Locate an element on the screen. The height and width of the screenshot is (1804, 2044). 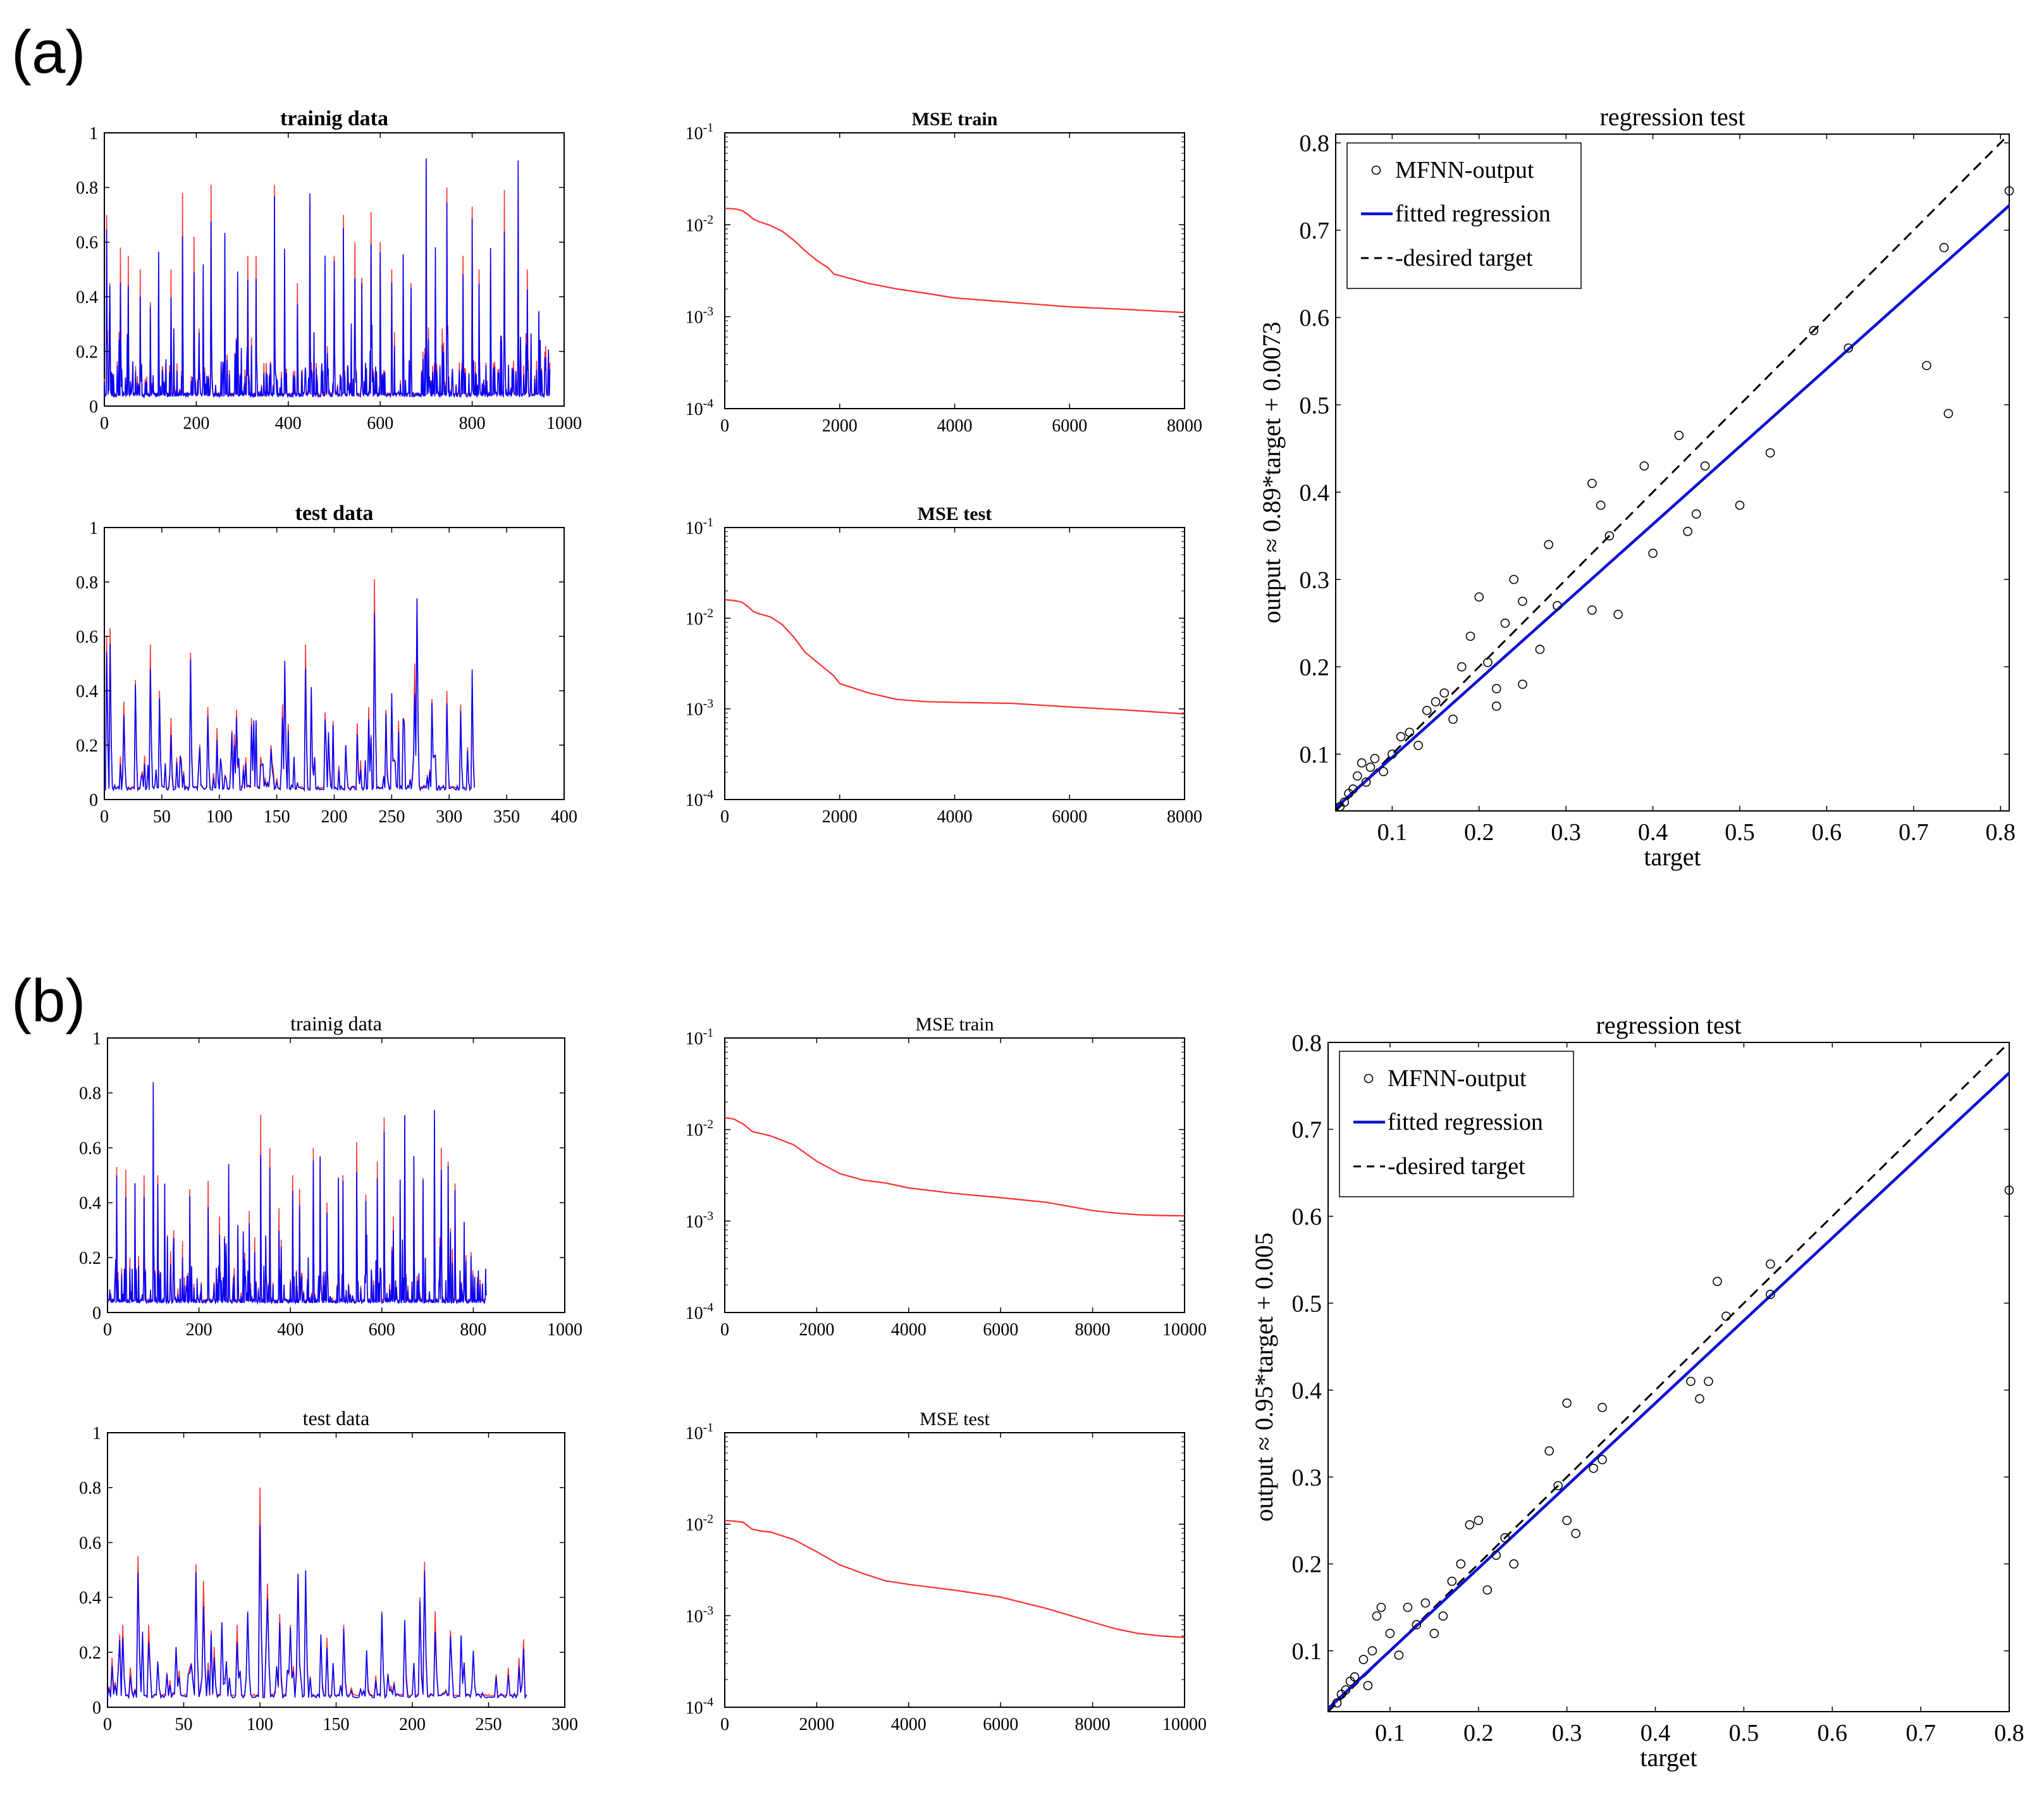
b-test-series-output is located at coordinates (317, 1612).